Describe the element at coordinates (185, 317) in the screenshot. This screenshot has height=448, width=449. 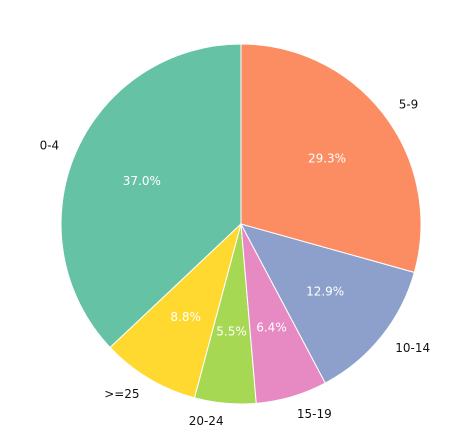
I see `pie-percent-label: 8.8%` at that location.